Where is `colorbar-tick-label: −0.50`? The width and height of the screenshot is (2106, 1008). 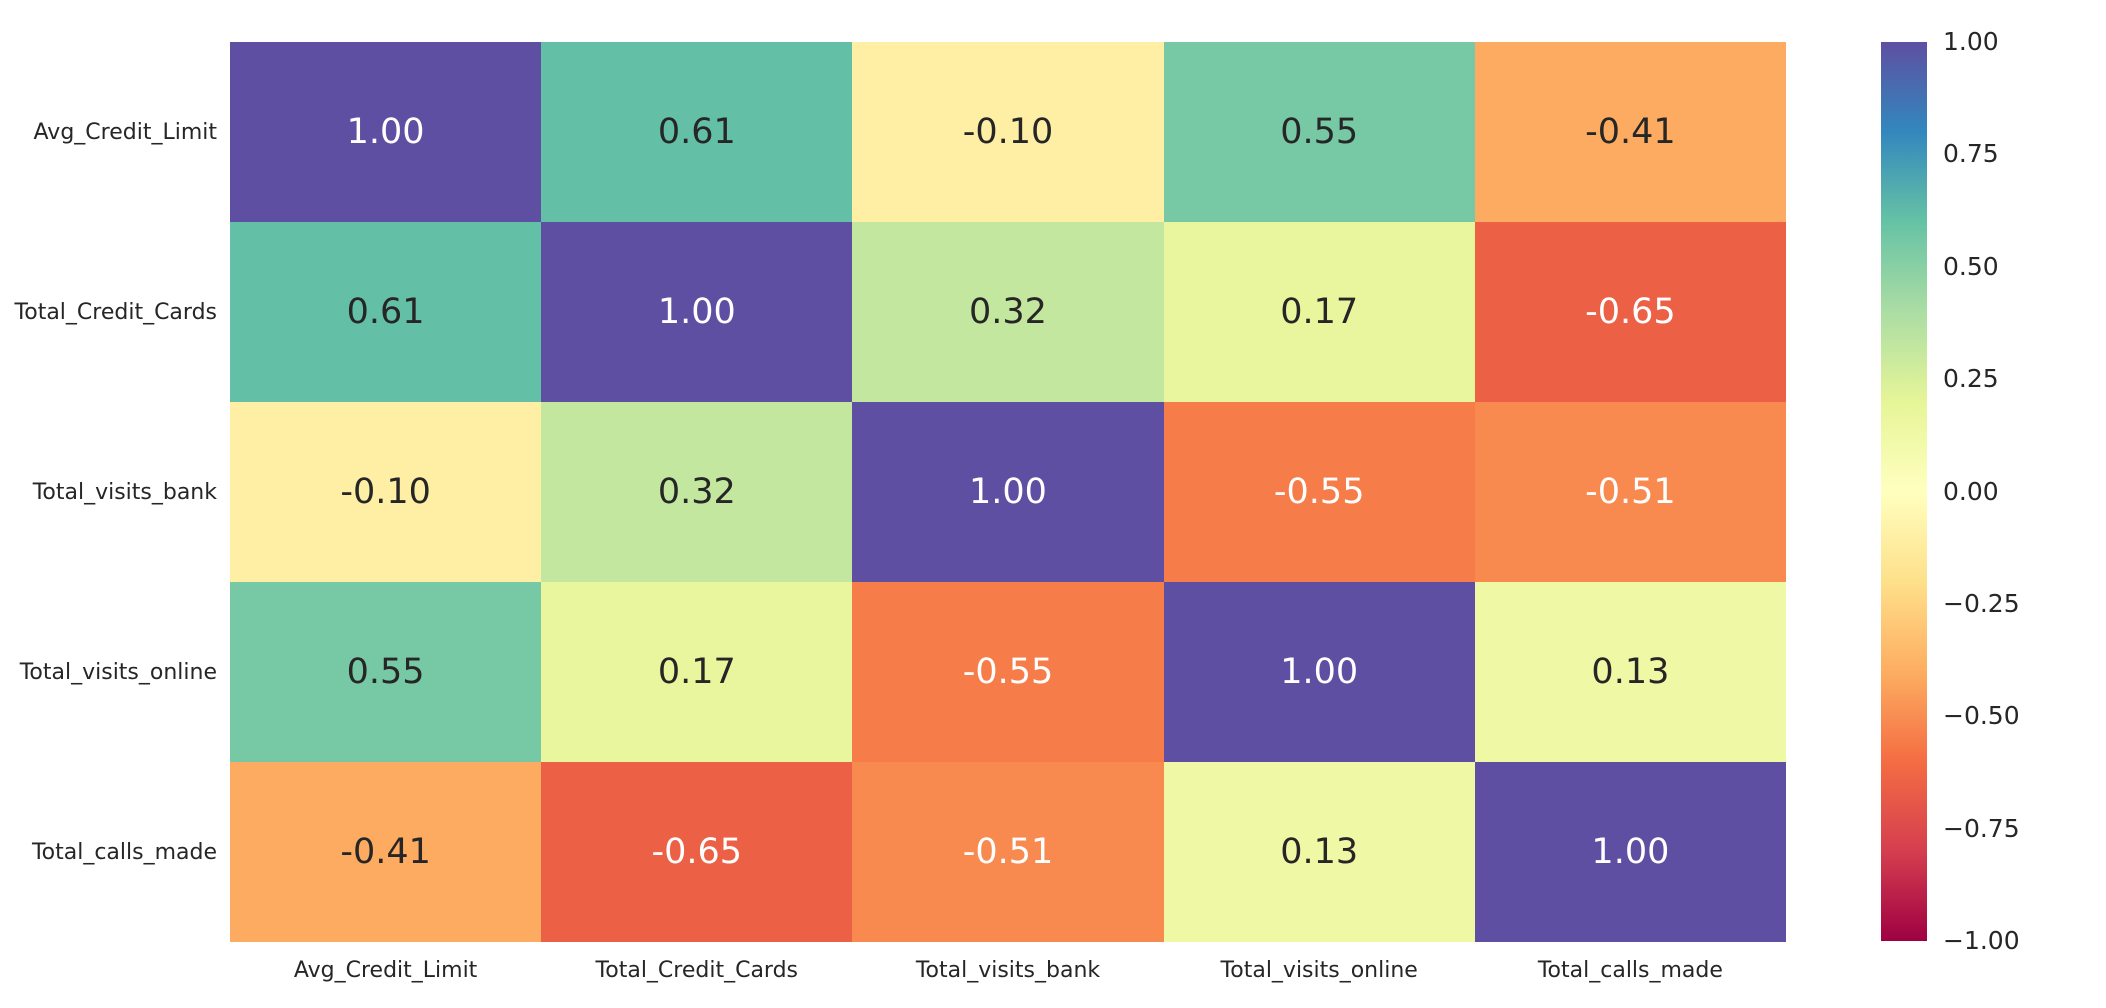 colorbar-tick-label: −0.50 is located at coordinates (1981, 716).